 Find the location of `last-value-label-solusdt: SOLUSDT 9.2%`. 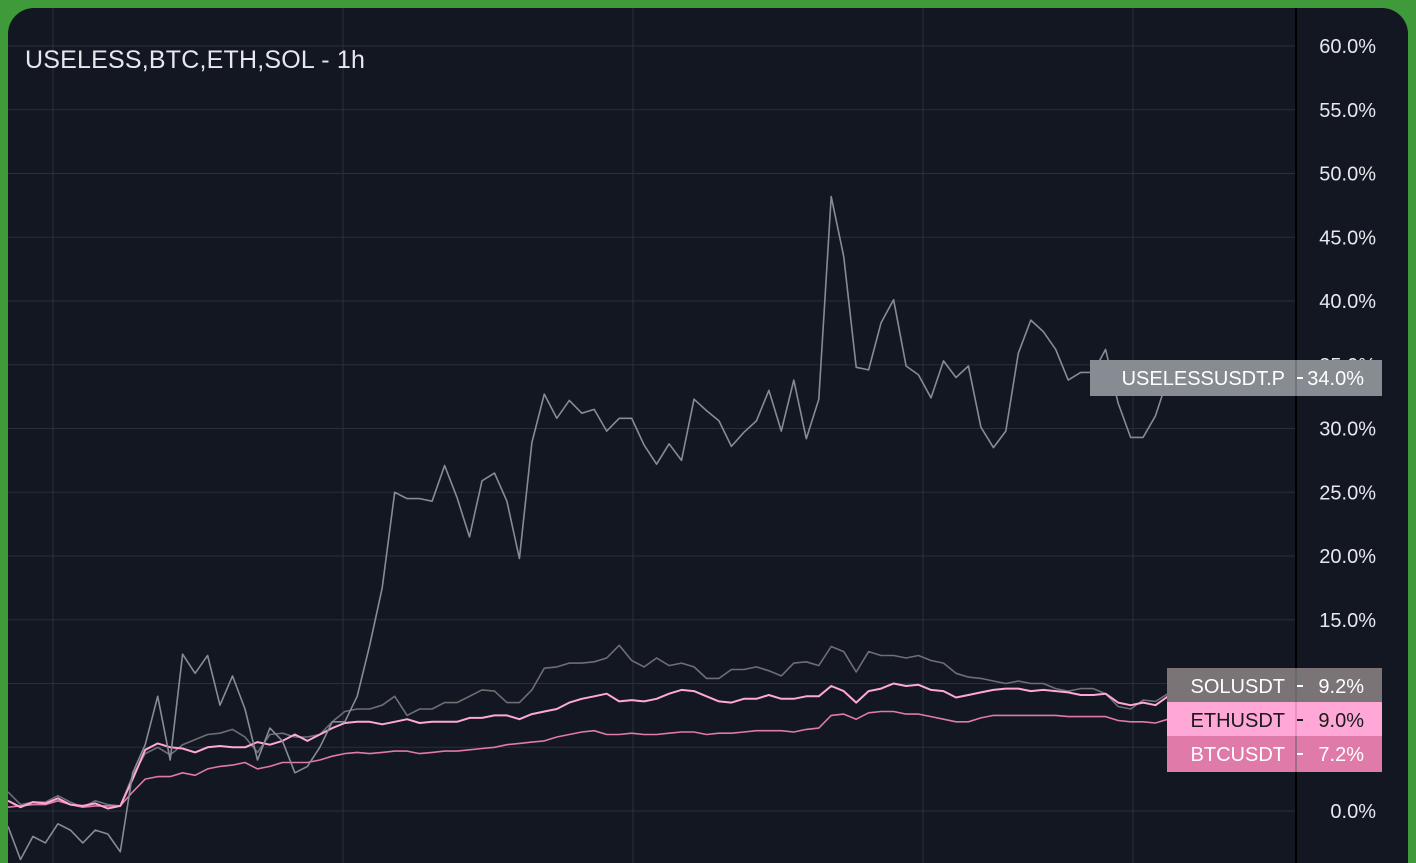

last-value-label-solusdt: SOLUSDT 9.2% is located at coordinates (1274, 686).